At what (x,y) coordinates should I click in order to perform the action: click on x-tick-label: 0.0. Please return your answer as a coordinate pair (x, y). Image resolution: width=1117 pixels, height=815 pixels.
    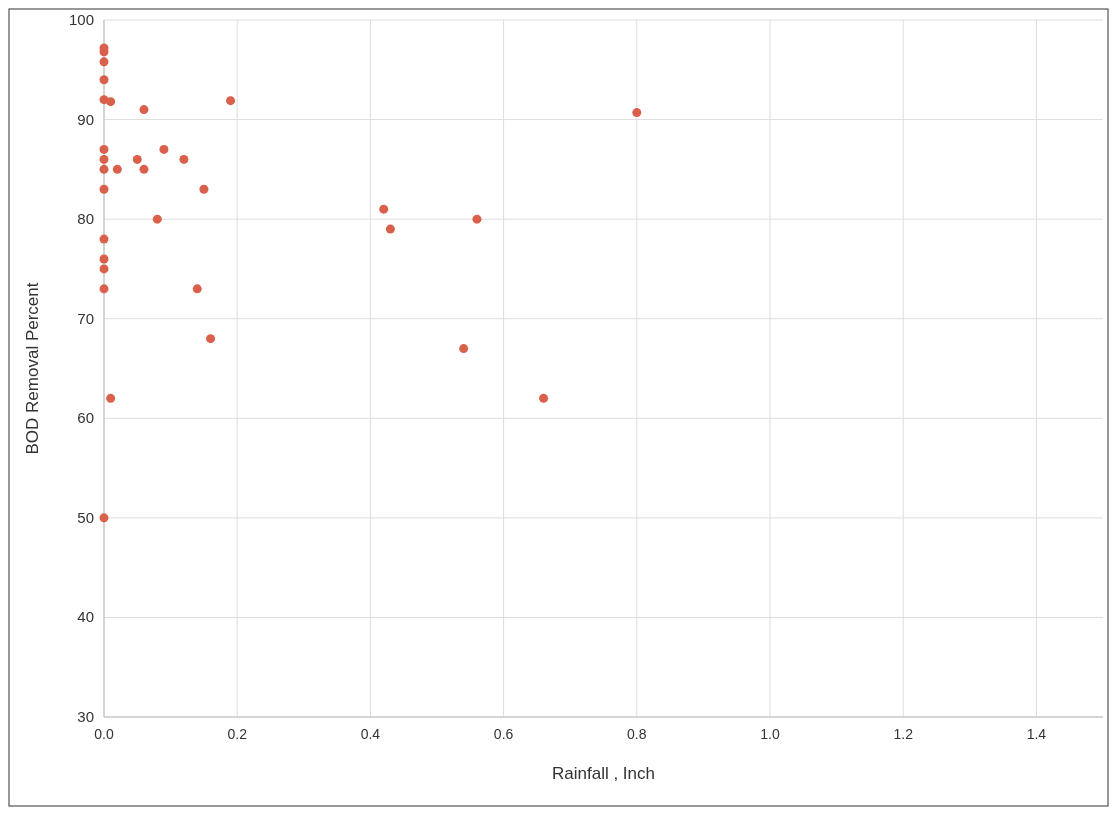
    Looking at the image, I should click on (104, 734).